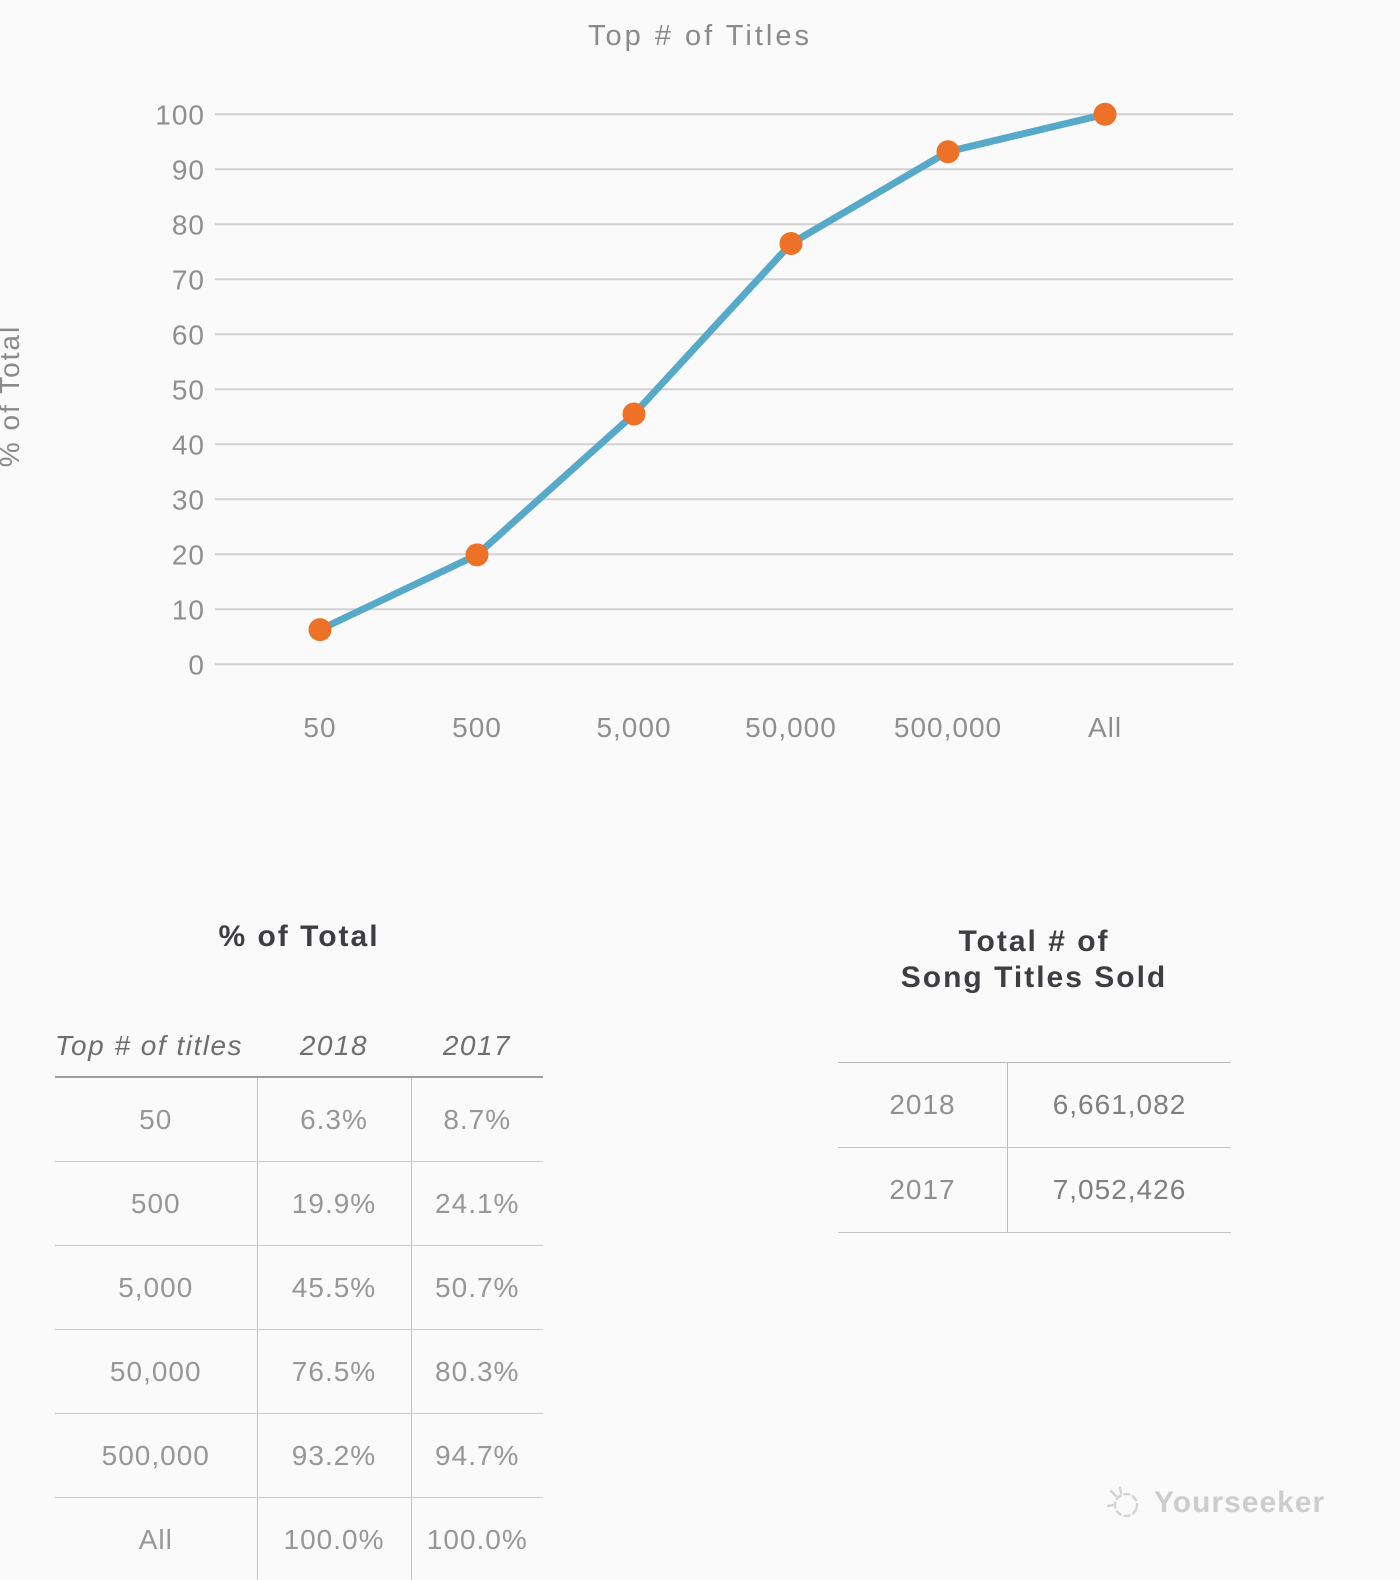 This screenshot has width=1400, height=1580. What do you see at coordinates (923, 1190) in the screenshot?
I see `year-cell: 2017` at bounding box center [923, 1190].